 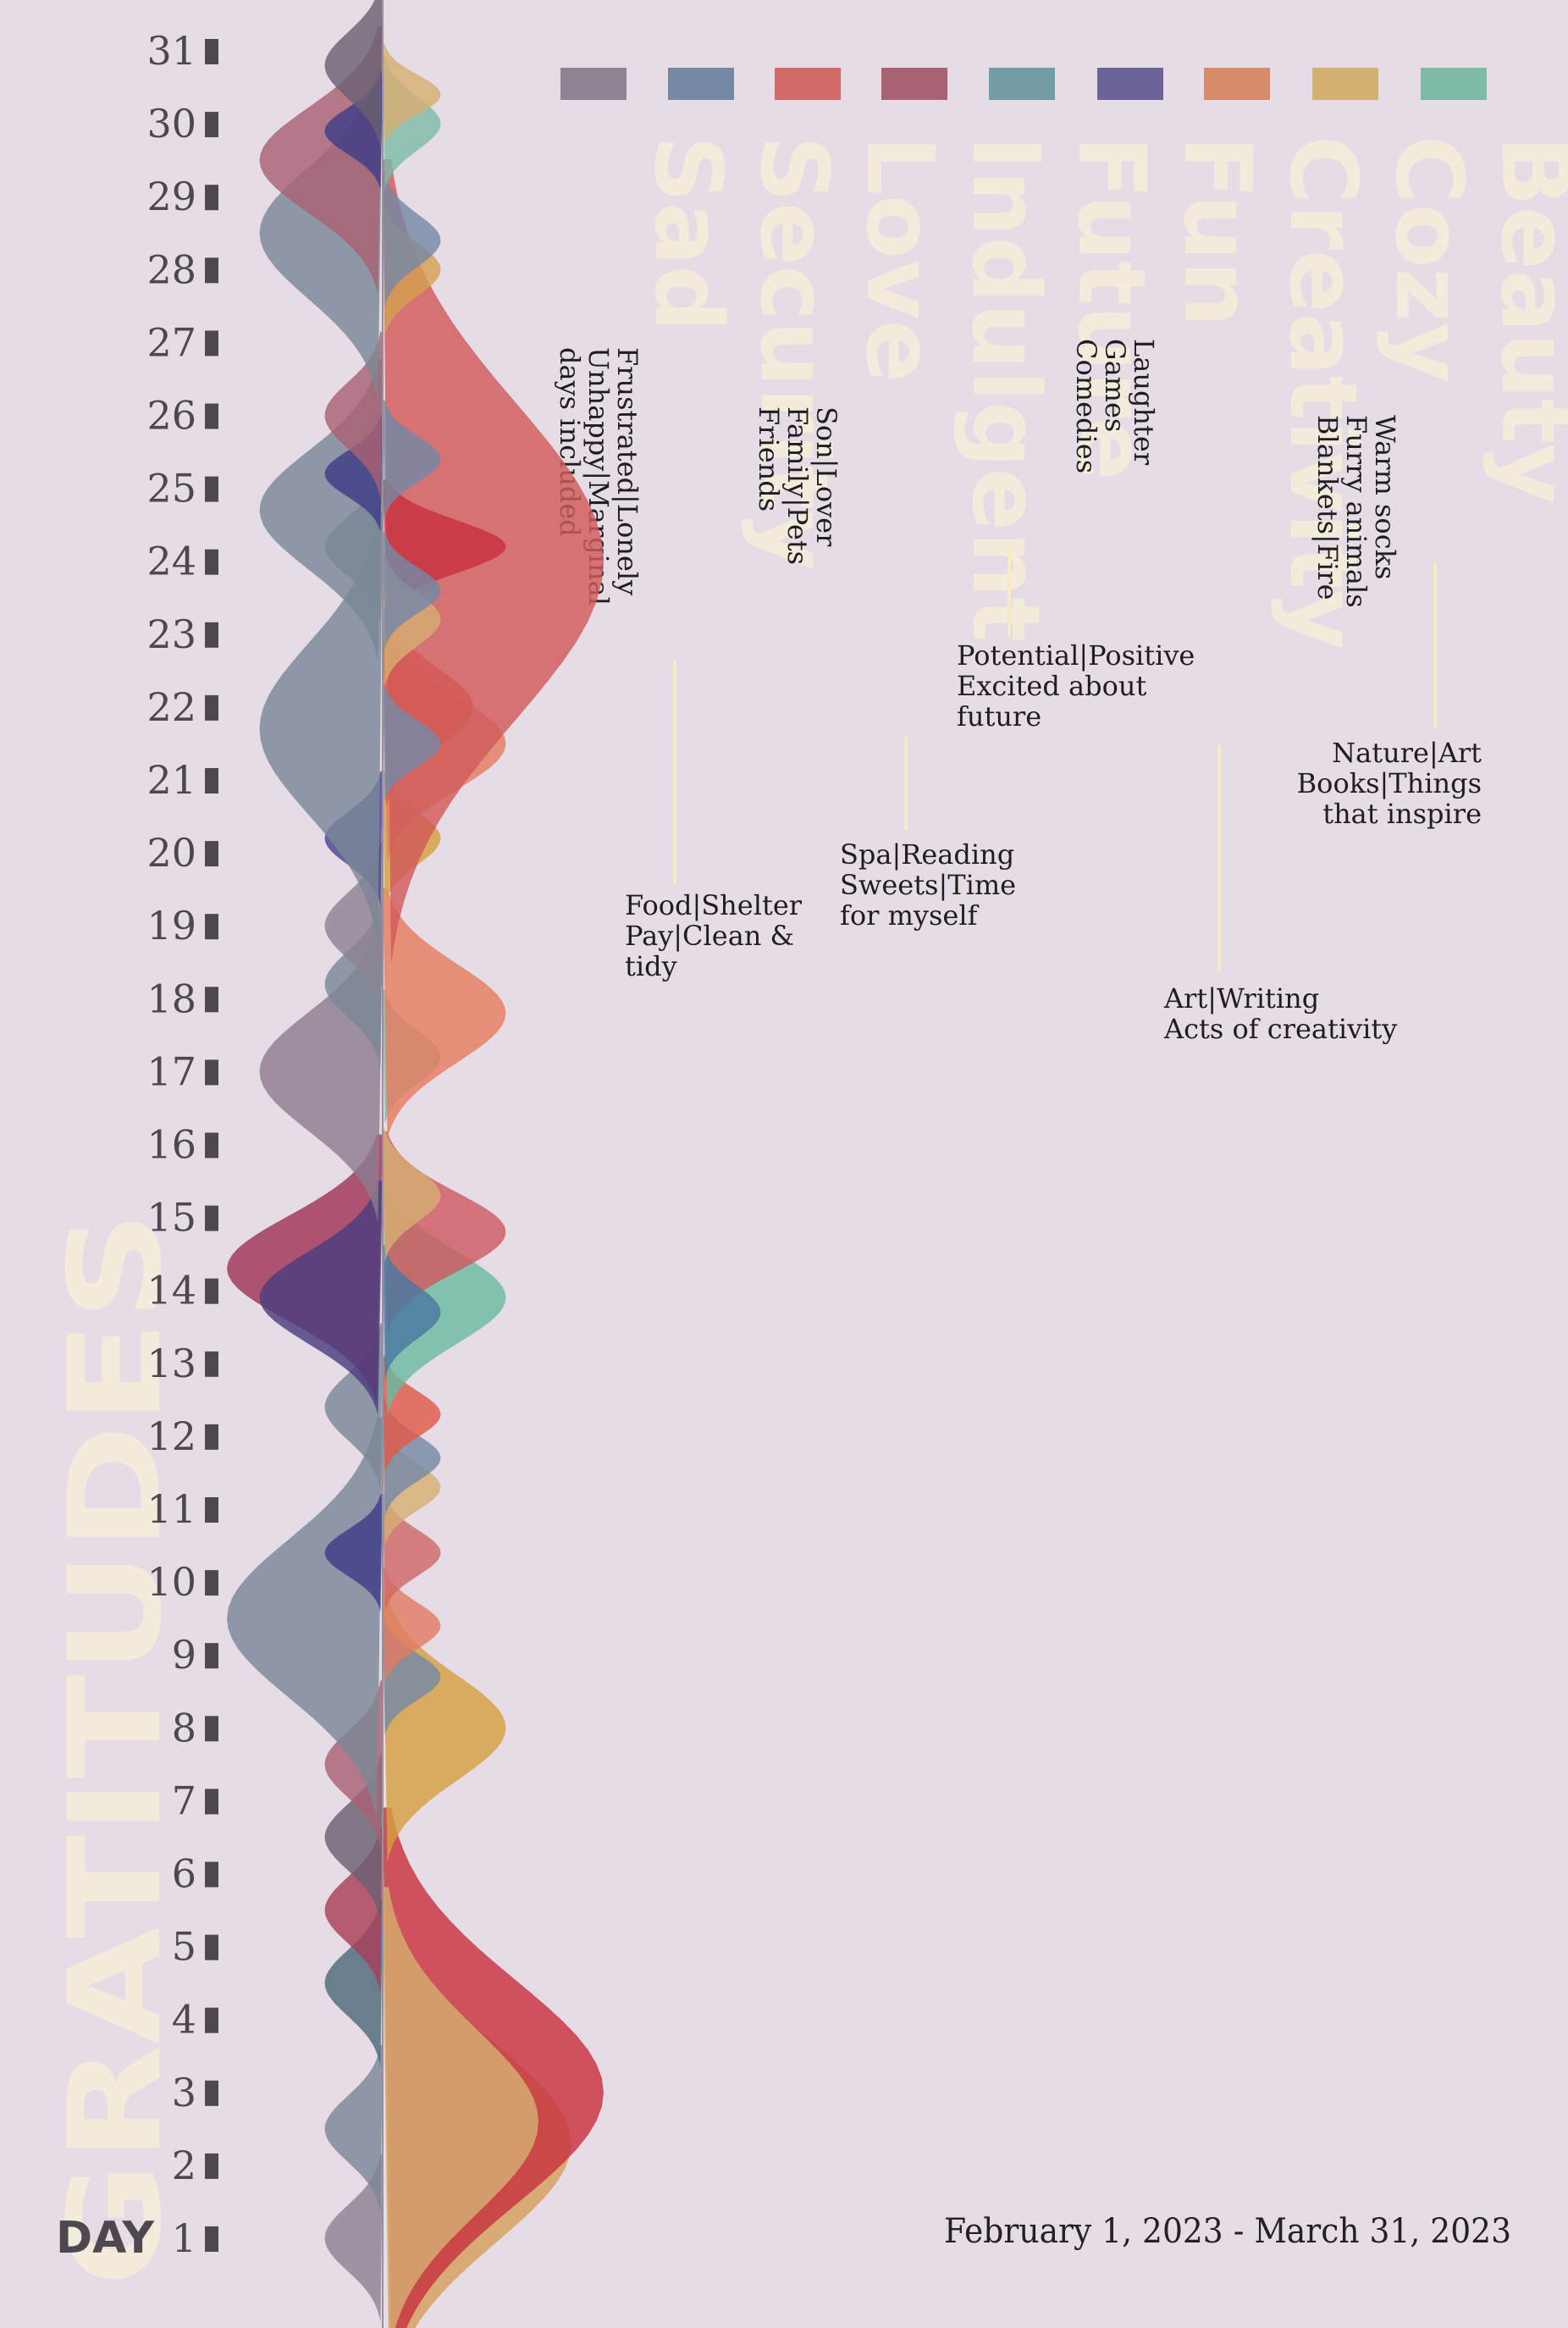 What do you see at coordinates (1006, 388) in the screenshot?
I see `category-word-indulgent: Indulgent` at bounding box center [1006, 388].